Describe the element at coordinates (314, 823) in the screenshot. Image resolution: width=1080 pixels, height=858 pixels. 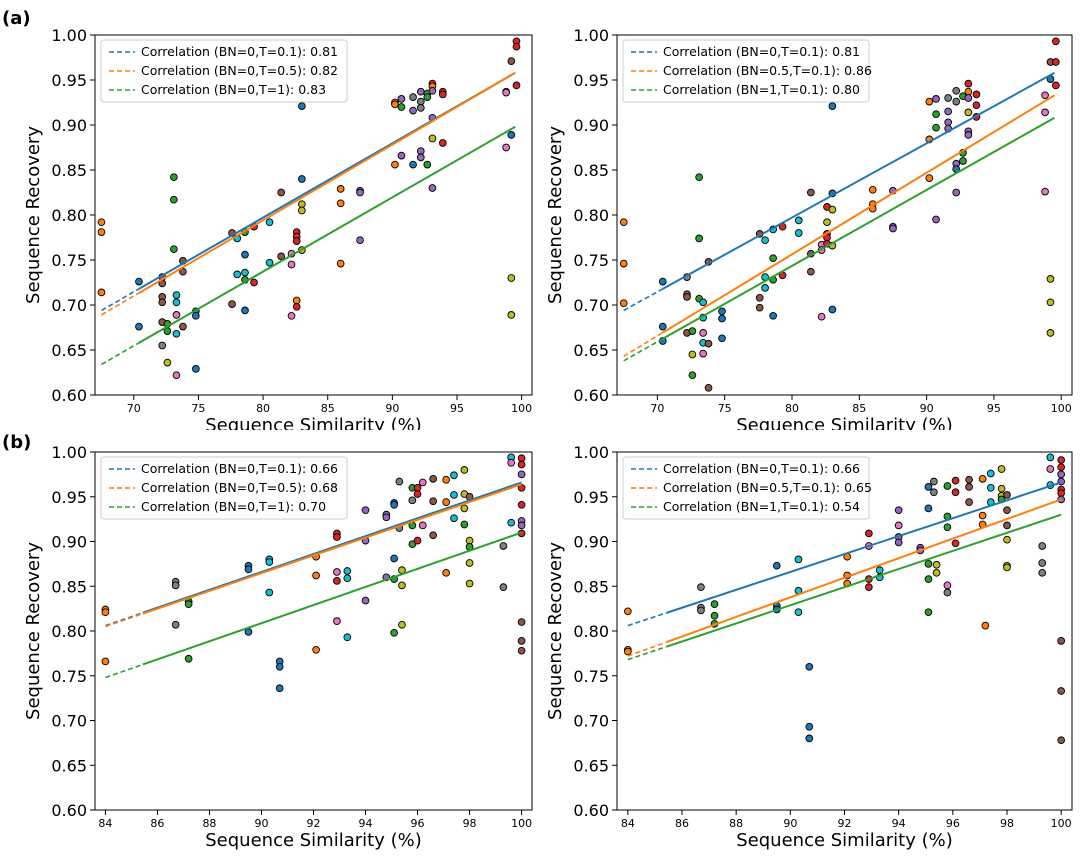
I see `x-tick-label: 92` at that location.